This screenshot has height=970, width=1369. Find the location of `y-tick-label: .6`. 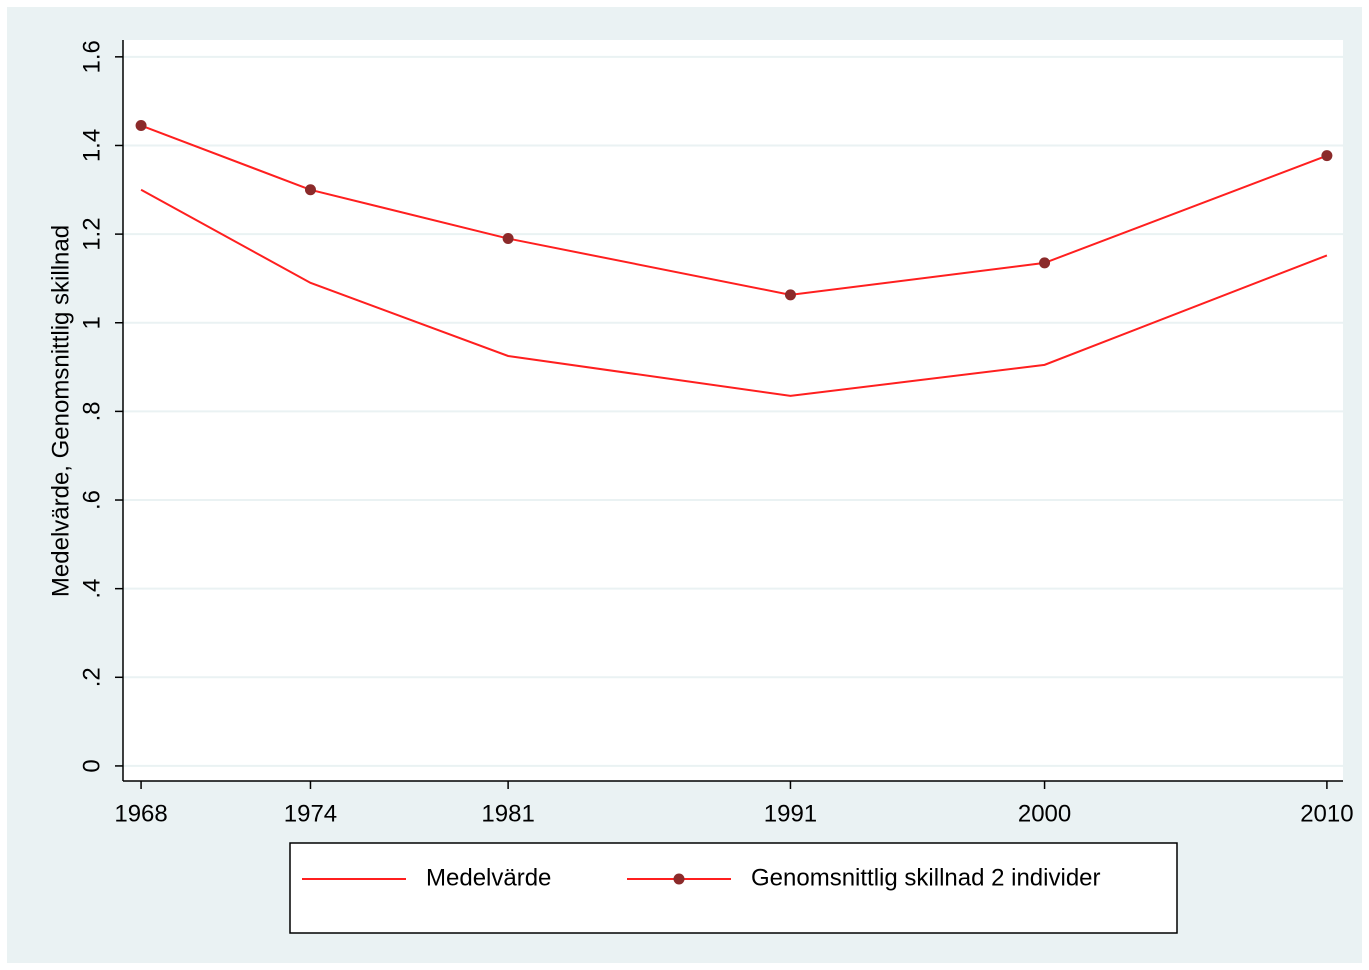

y-tick-label: .6 is located at coordinates (91, 500).